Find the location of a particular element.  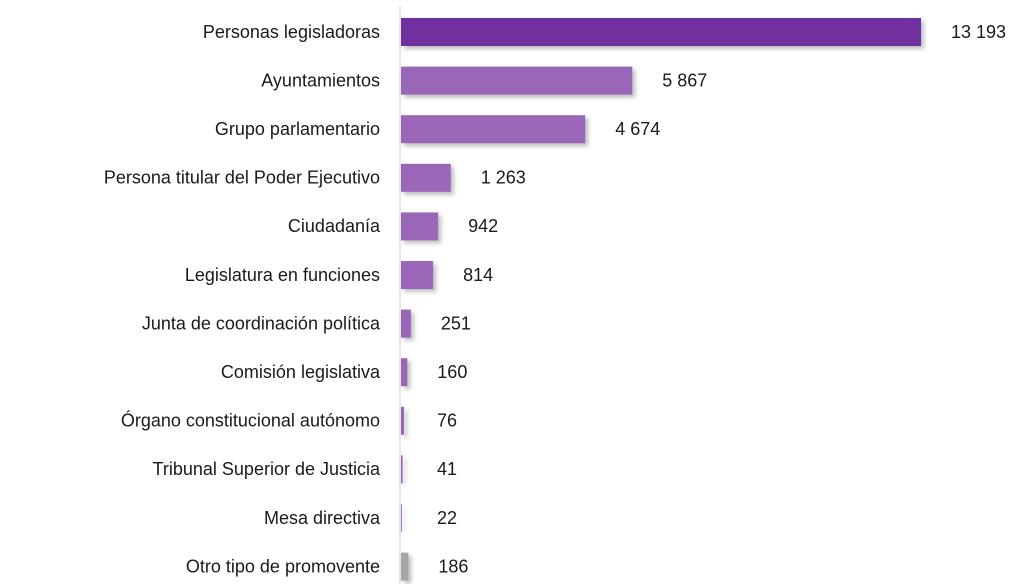

value-label: 160 is located at coordinates (452, 372).